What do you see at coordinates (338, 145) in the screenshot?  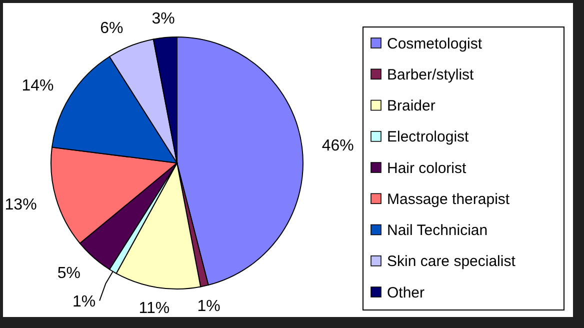 I see `data-label: 46%` at bounding box center [338, 145].